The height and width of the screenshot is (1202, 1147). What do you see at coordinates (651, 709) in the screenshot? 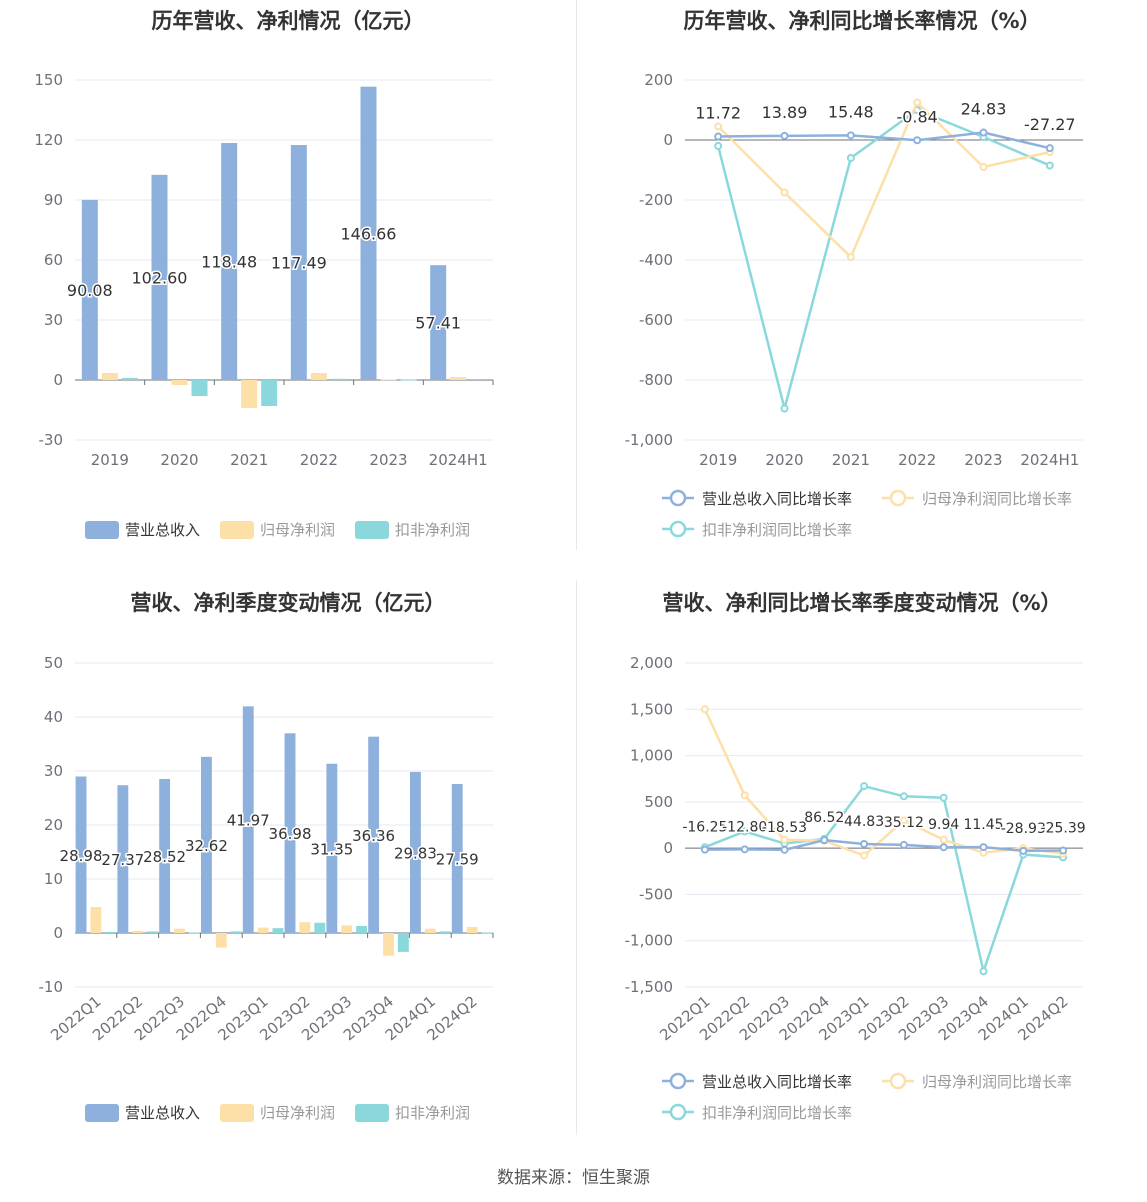
I see `y-tick-label: 1,500` at bounding box center [651, 709].